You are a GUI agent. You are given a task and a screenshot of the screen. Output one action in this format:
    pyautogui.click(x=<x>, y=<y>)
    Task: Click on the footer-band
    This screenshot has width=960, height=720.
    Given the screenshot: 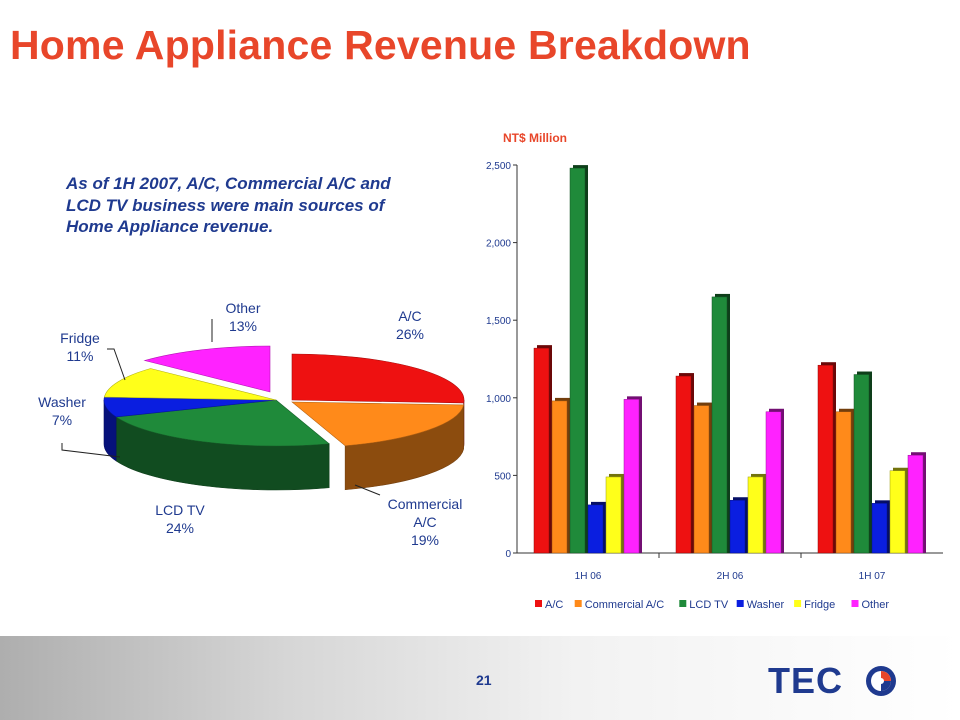 What is the action you would take?
    pyautogui.click(x=480, y=678)
    